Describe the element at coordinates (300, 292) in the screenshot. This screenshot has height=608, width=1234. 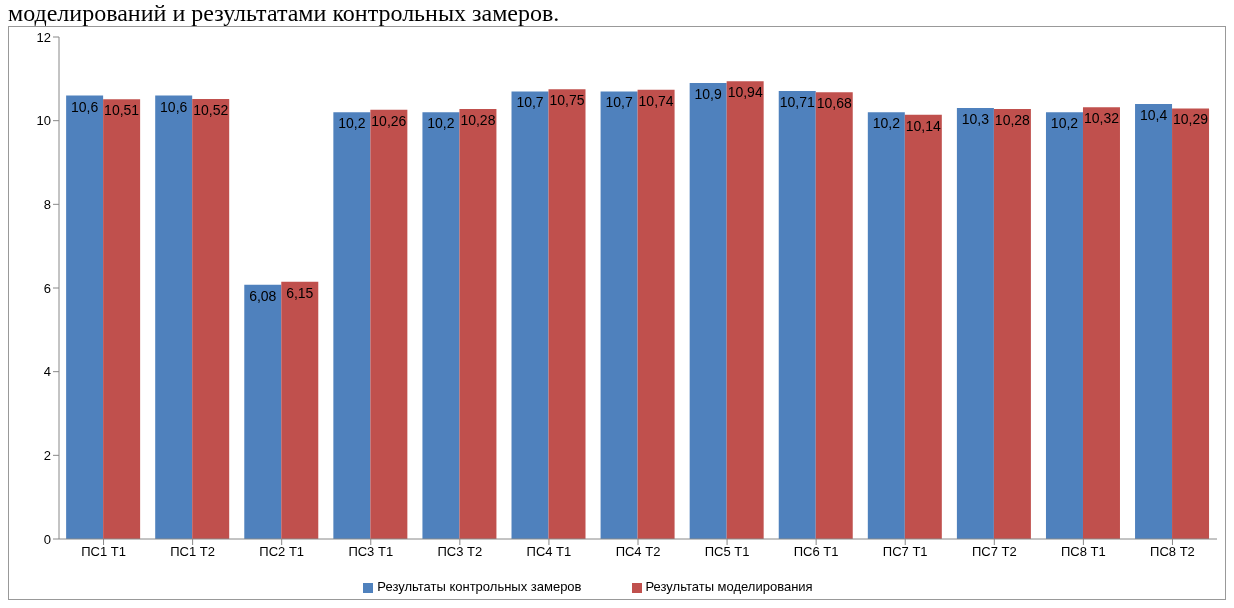
I see `data-label: 6,15` at that location.